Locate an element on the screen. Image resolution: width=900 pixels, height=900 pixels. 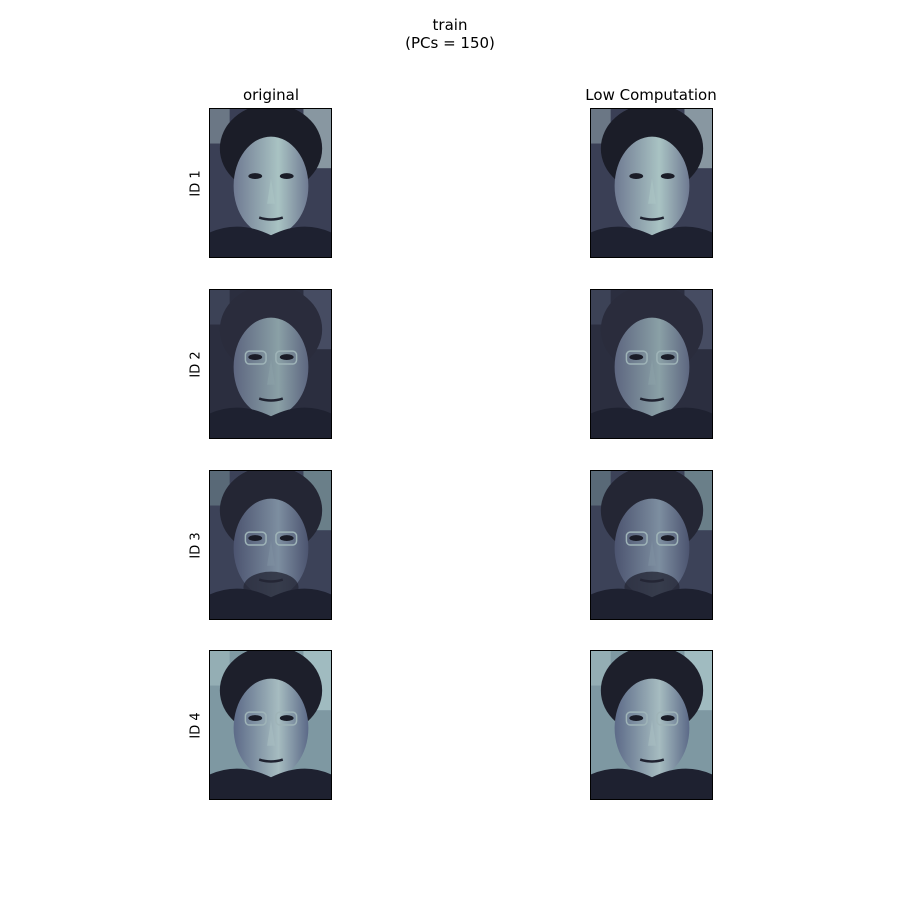
title-line-1: train is located at coordinates (450, 25).